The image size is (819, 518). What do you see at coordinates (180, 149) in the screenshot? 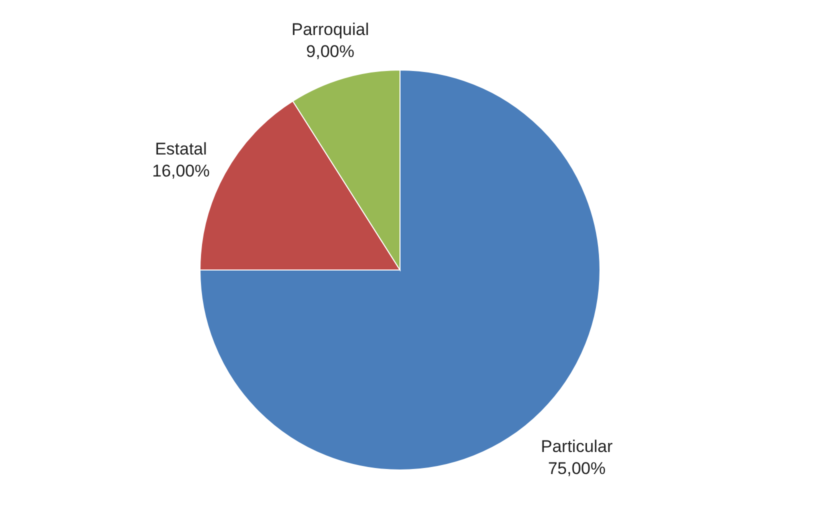
I see `slice-label: Estatal` at bounding box center [180, 149].